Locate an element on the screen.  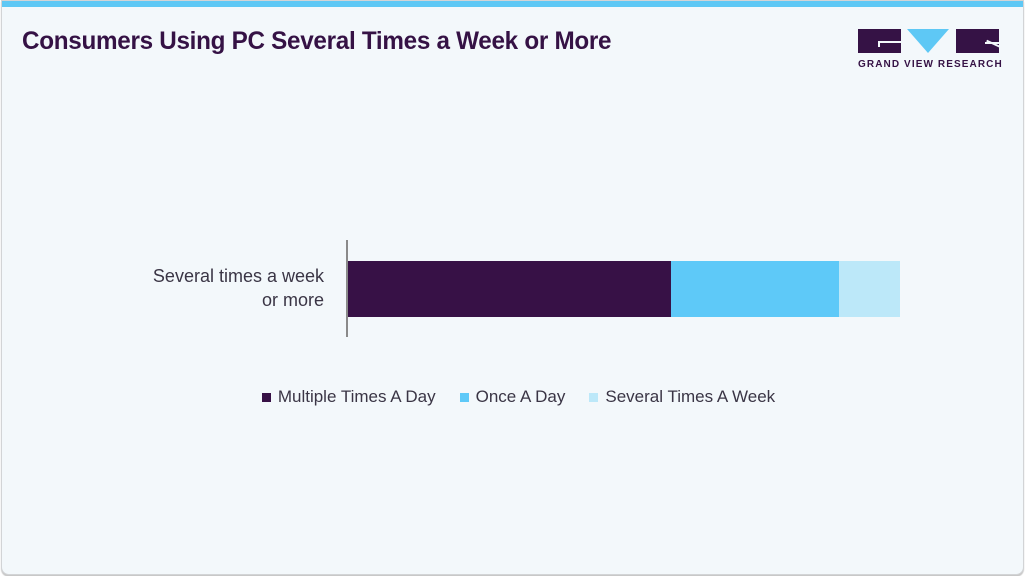
legend-label: Several Times A Week is located at coordinates (690, 396).